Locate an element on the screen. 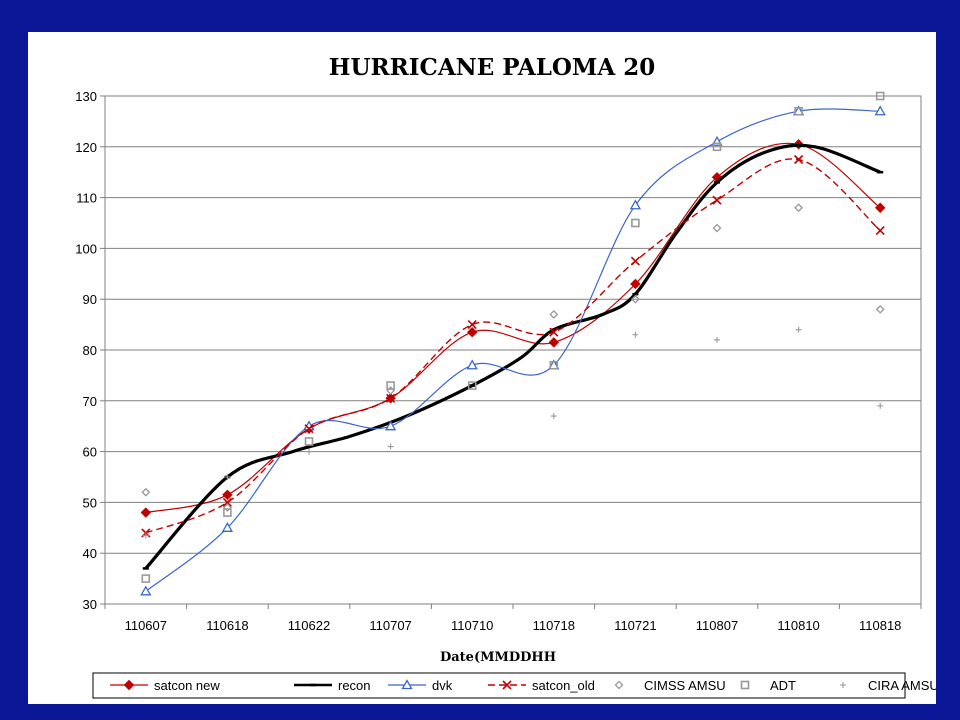 The image size is (960, 720). legend-item: satcon new is located at coordinates (165, 685).